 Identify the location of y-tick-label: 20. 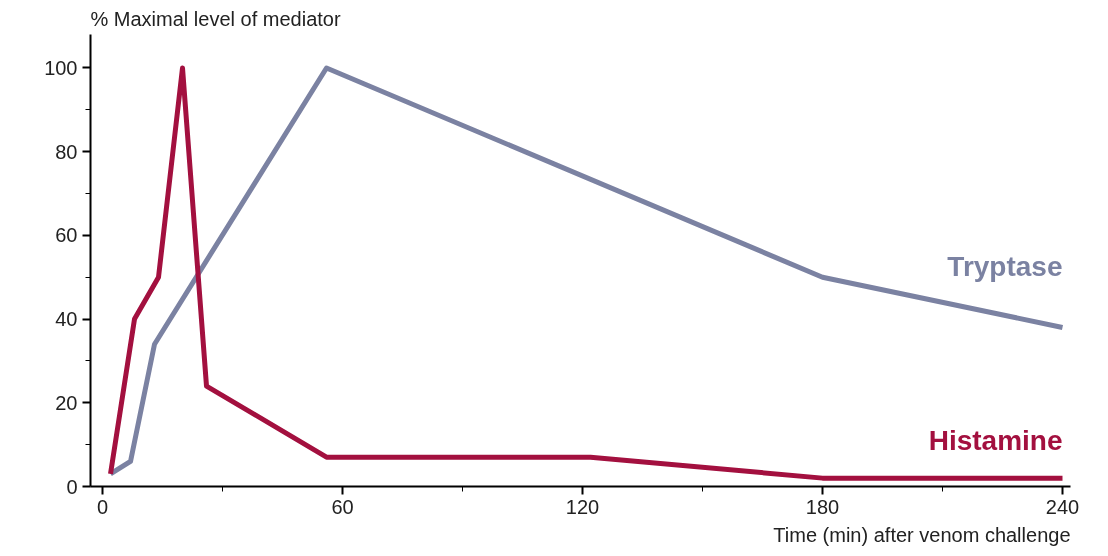
(66, 402).